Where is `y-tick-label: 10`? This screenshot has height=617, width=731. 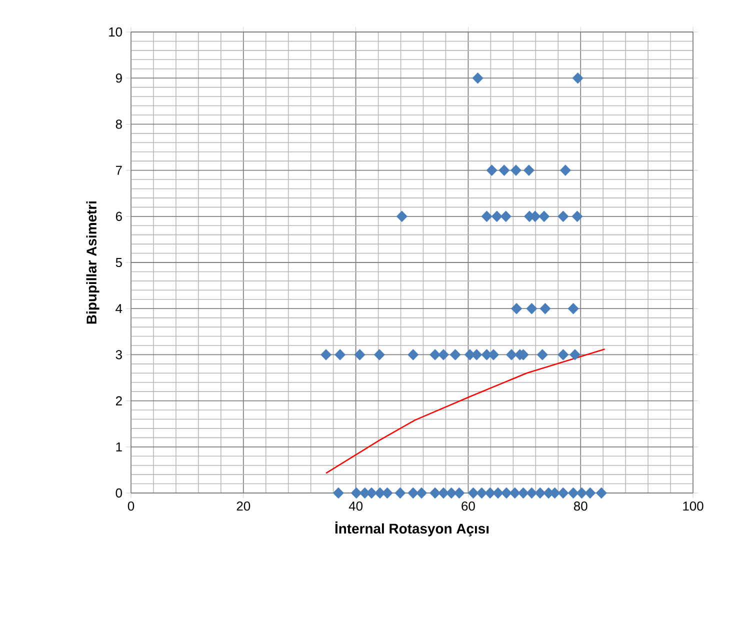
y-tick-label: 10 is located at coordinates (115, 32).